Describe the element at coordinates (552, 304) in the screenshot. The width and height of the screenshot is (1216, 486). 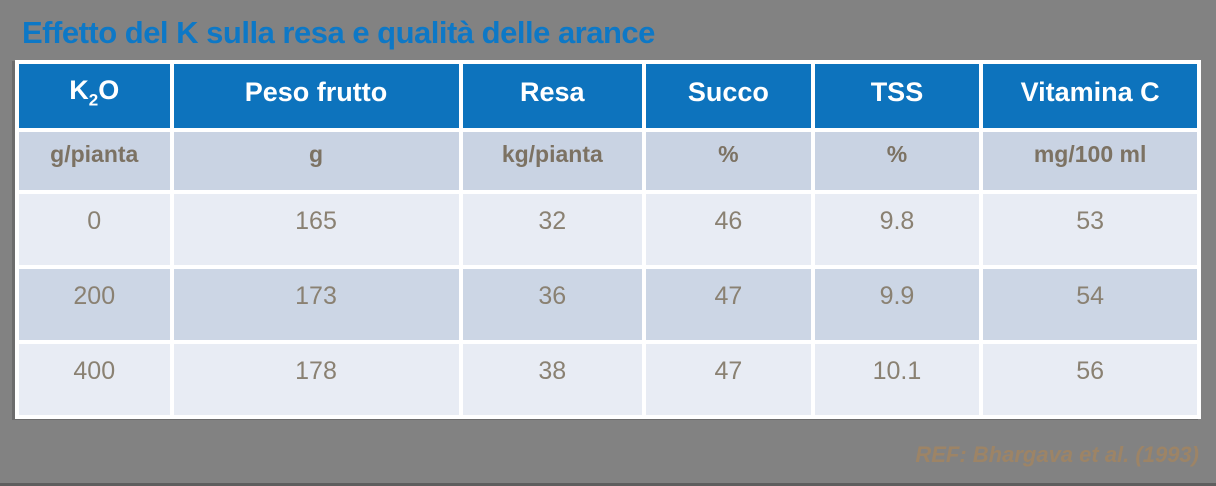
I see `table-cell: 36` at that location.